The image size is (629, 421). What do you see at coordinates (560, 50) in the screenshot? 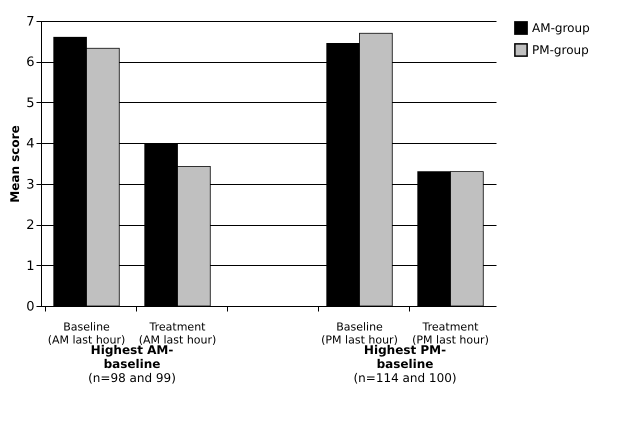
I see `legend-label: PM-group` at bounding box center [560, 50].